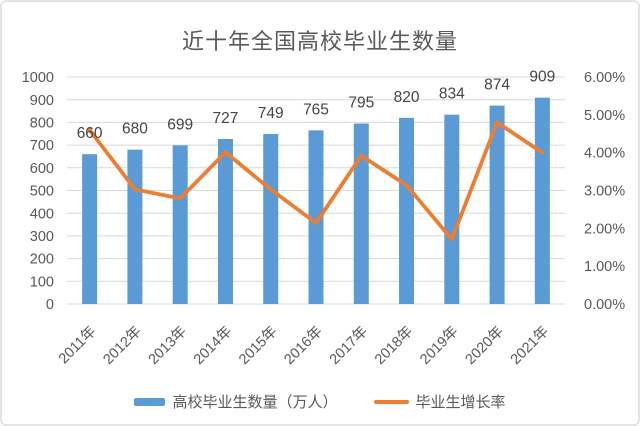 This screenshot has width=640, height=426. I want to click on bar-value-label: 874, so click(497, 85).